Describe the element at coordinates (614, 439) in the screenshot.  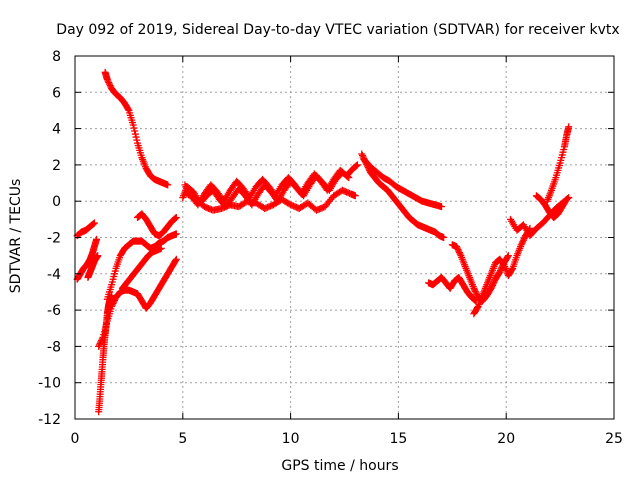
I see `x-tick-label: 25` at that location.